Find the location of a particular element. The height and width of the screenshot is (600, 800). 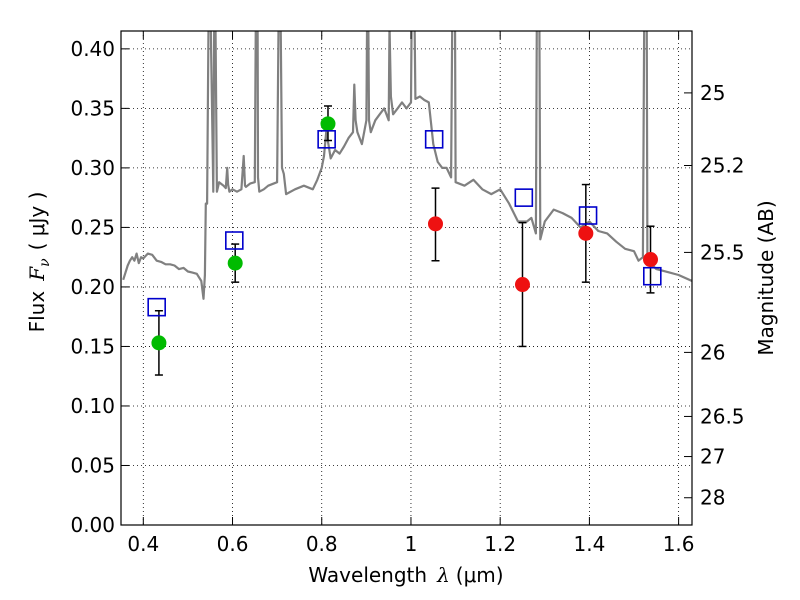

y-tick-label: 0.05 is located at coordinates (92, 465).